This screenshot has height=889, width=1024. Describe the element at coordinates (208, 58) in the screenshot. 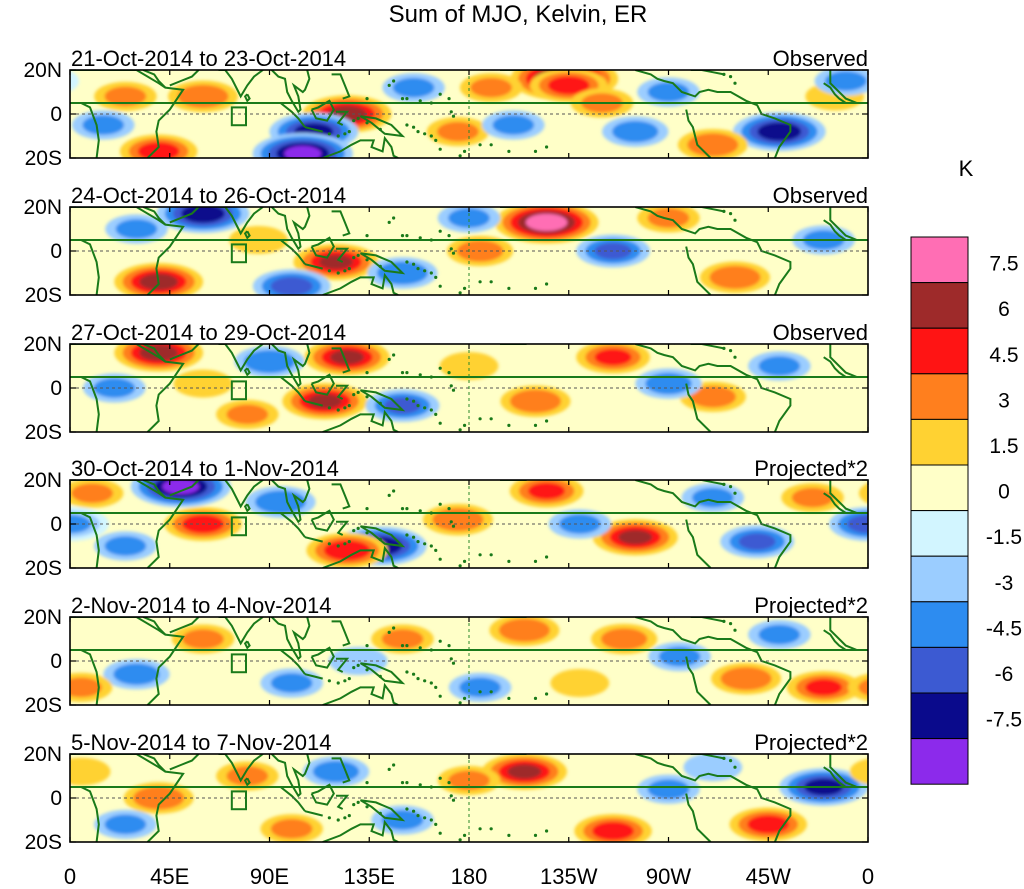

I see `panel-date-range: 21-Oct-2014 to 23-Oct-2014` at that location.